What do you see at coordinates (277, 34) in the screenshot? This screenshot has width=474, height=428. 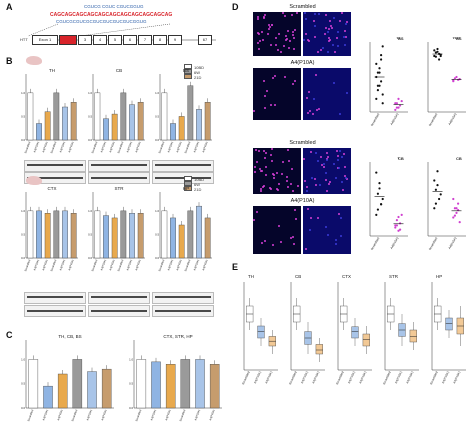 I see `micro-scrambled-htt` at bounding box center [277, 34].